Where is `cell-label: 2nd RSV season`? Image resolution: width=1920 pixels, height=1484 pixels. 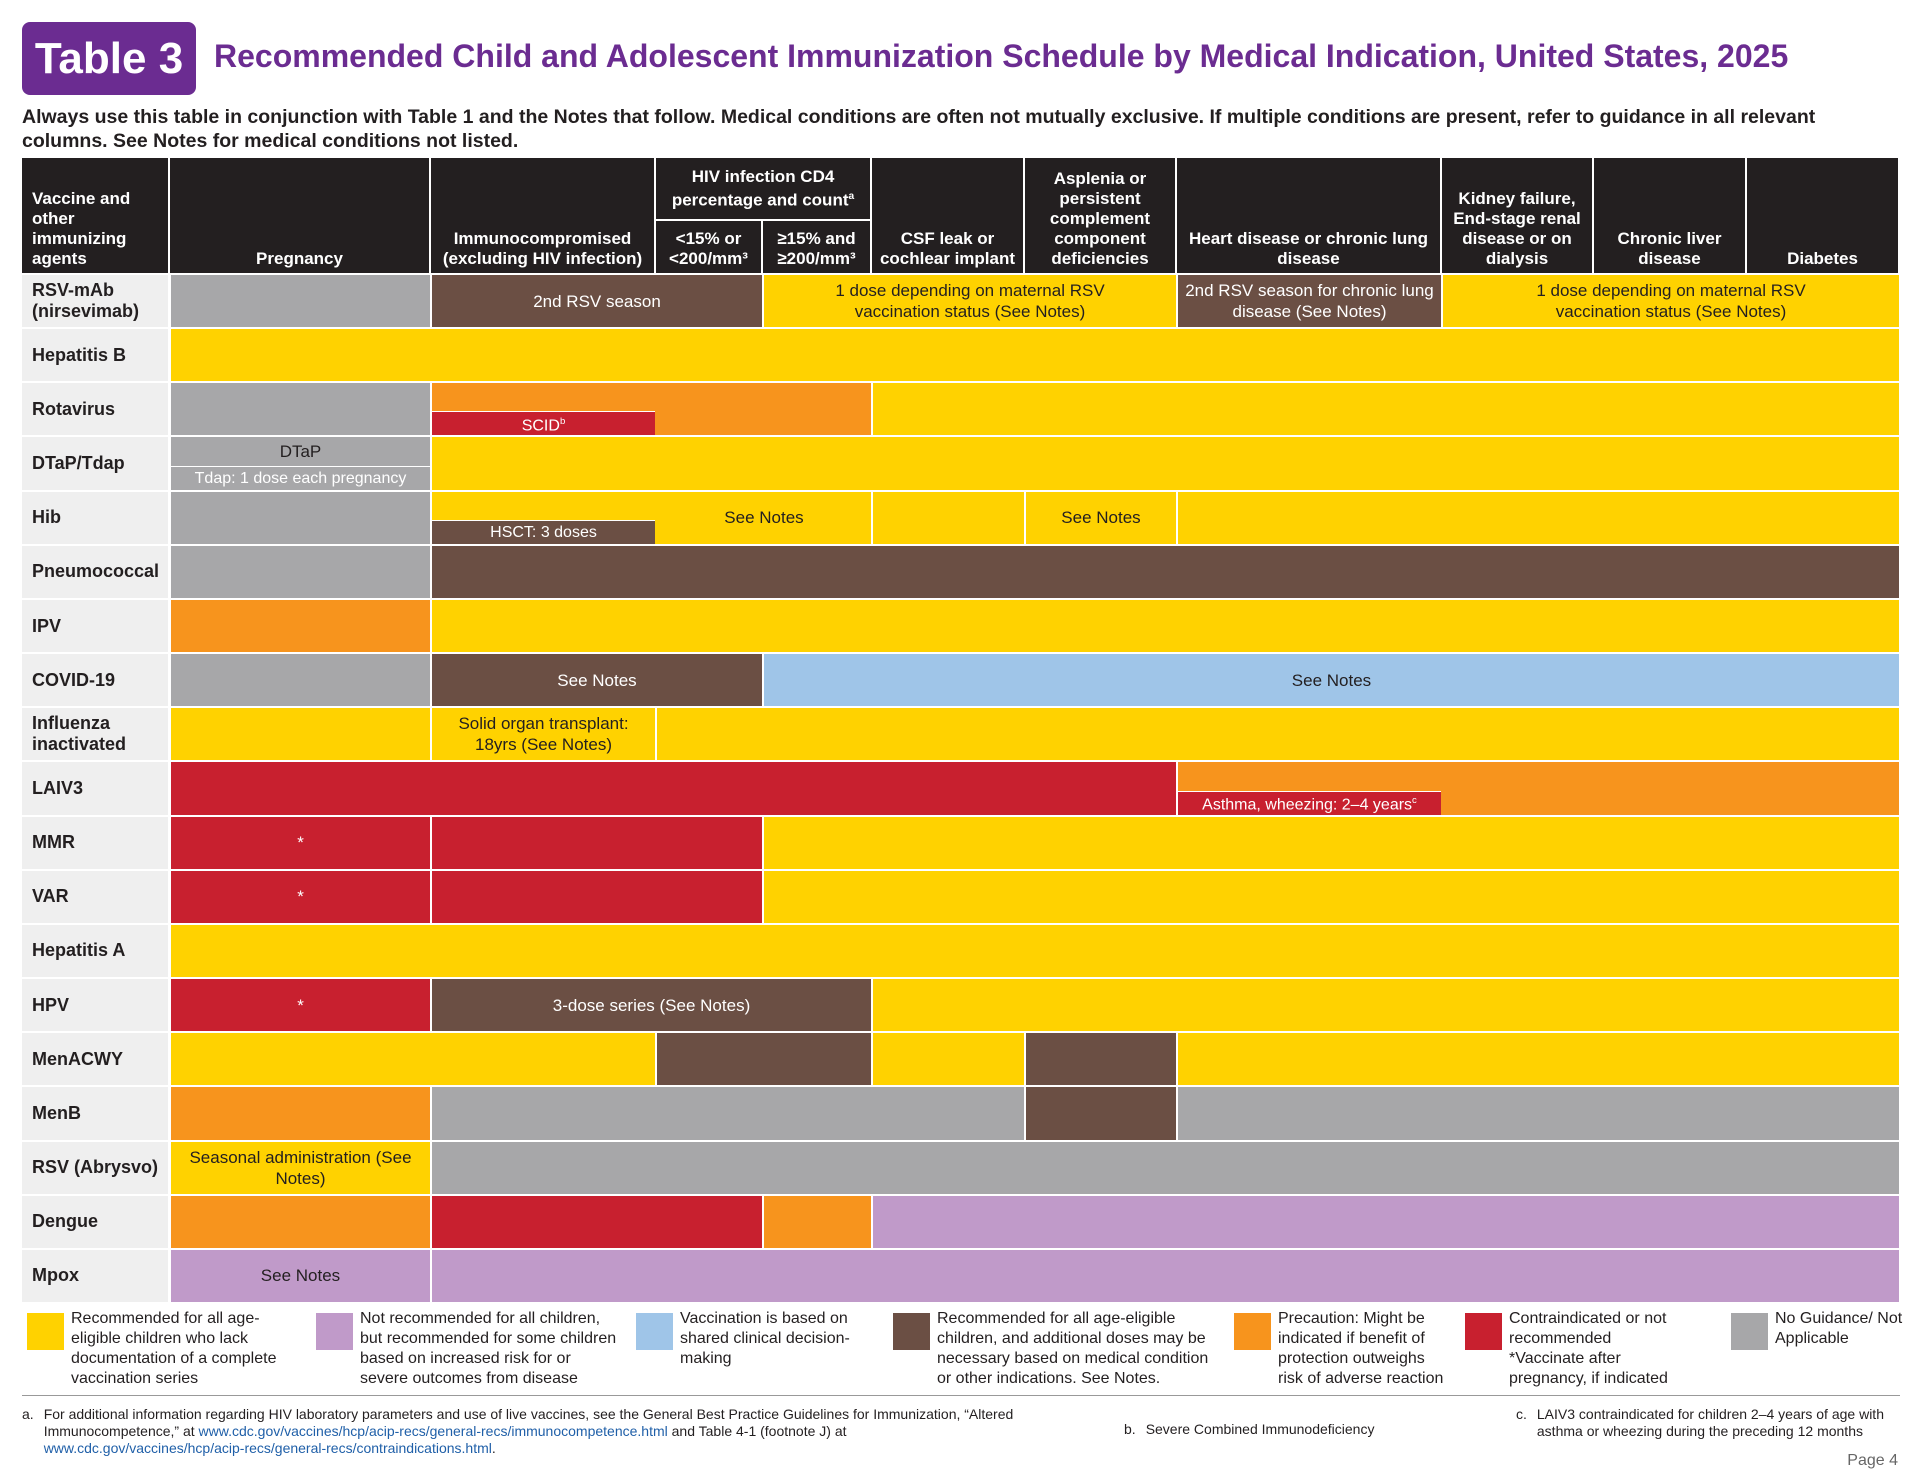
cell-label: 2nd RSV season is located at coordinates (597, 301).